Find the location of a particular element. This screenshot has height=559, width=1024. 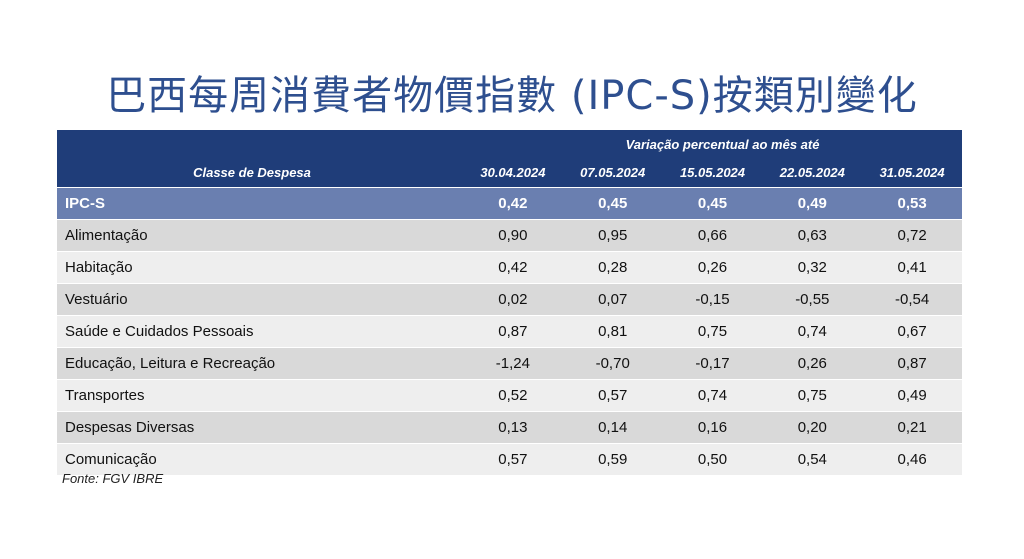

row-value: 0,95 is located at coordinates (612, 235).